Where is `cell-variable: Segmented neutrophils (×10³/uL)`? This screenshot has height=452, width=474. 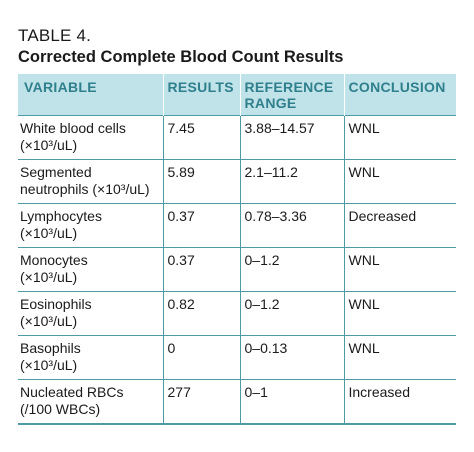 cell-variable: Segmented neutrophils (×10³/uL) is located at coordinates (90, 181).